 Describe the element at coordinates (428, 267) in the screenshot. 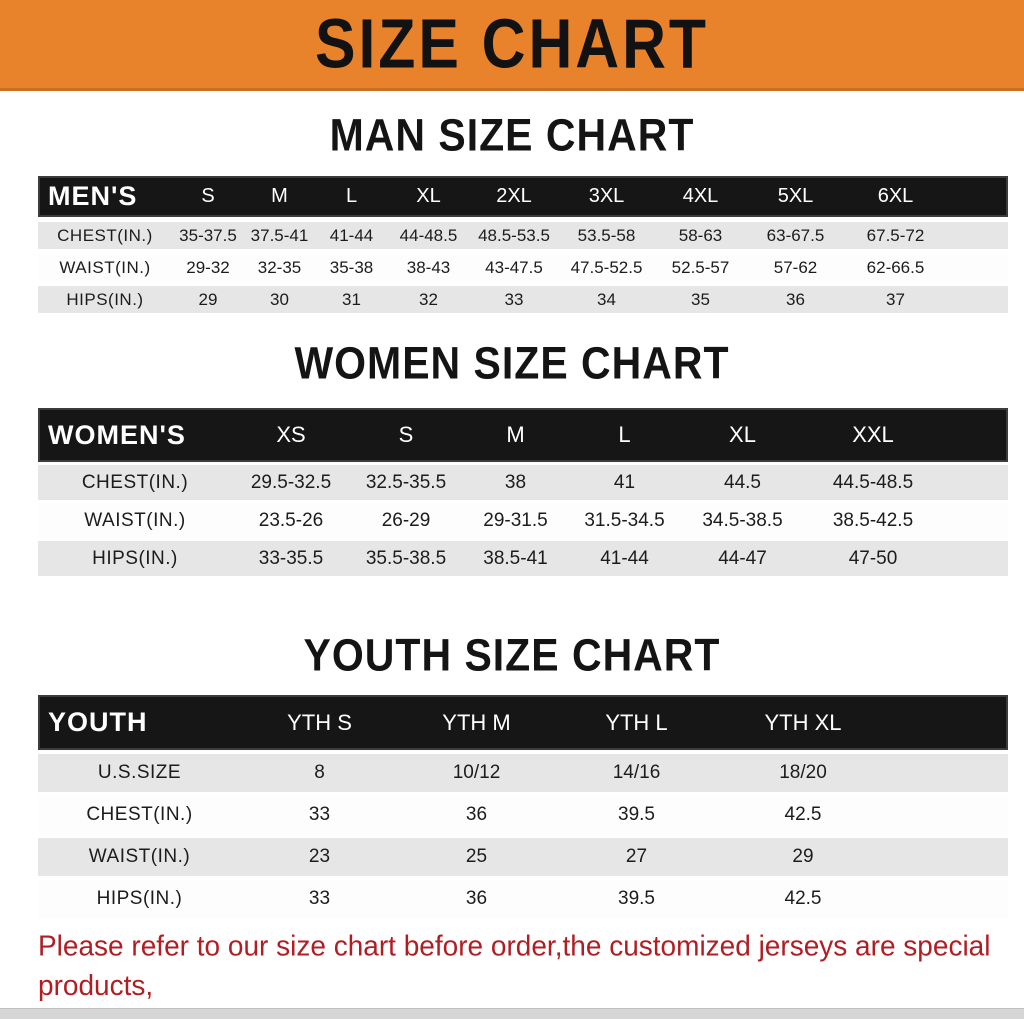

I see `size-value: 38-43` at that location.